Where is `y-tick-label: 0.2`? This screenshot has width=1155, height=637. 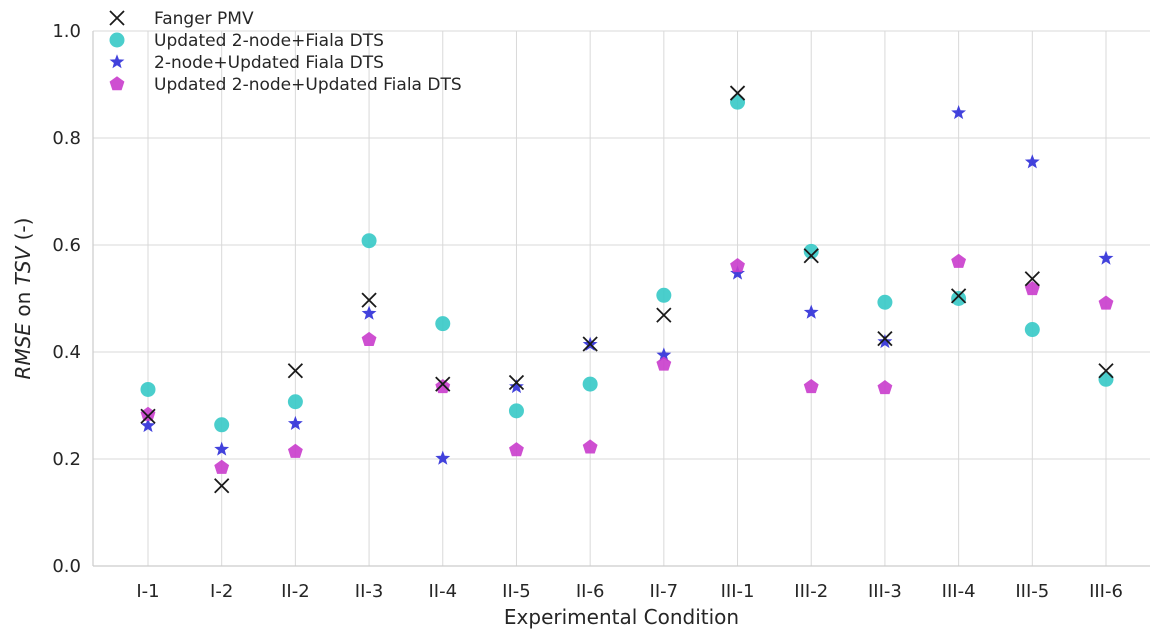
y-tick-label: 0.2 is located at coordinates (66, 459).